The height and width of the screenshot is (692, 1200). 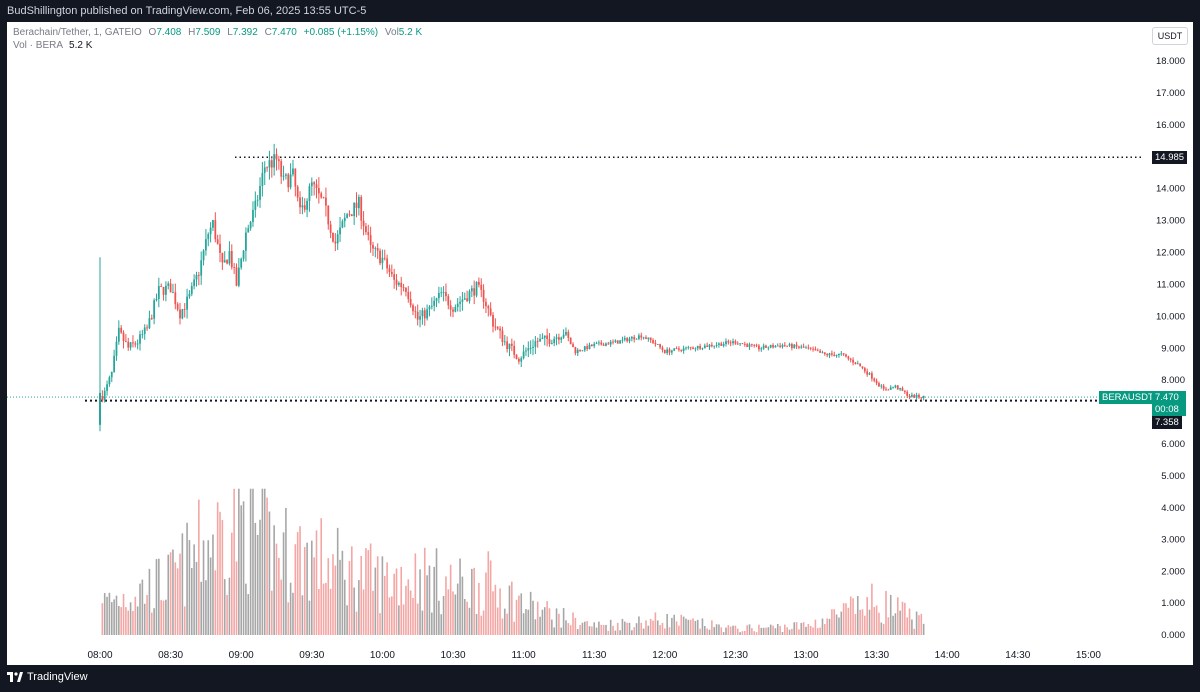 What do you see at coordinates (600, 678) in the screenshot?
I see `footer-bar: TradingView` at bounding box center [600, 678].